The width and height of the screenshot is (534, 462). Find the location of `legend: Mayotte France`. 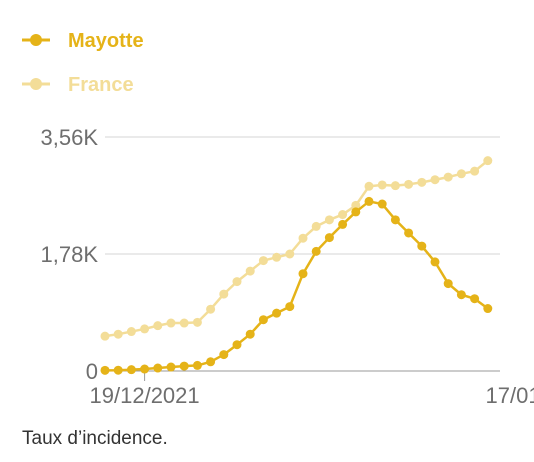

legend: Mayotte France is located at coordinates (83, 63).